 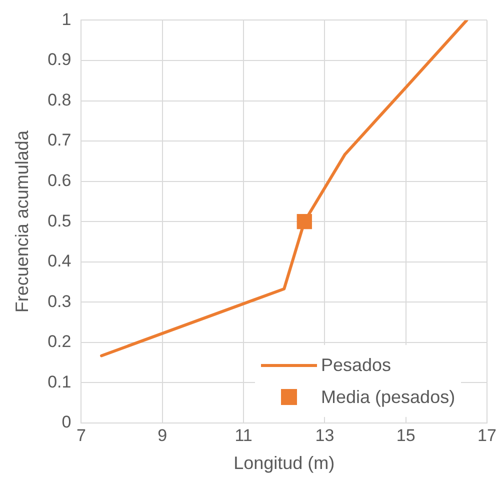 I want to click on x-tick-label: 17, so click(x=487, y=435).